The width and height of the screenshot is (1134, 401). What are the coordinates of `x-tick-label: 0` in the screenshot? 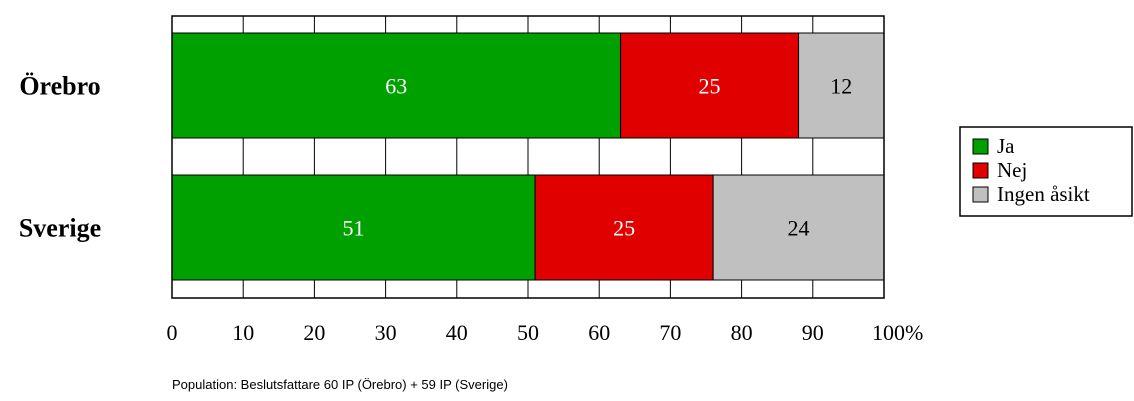 It's located at (172, 332).